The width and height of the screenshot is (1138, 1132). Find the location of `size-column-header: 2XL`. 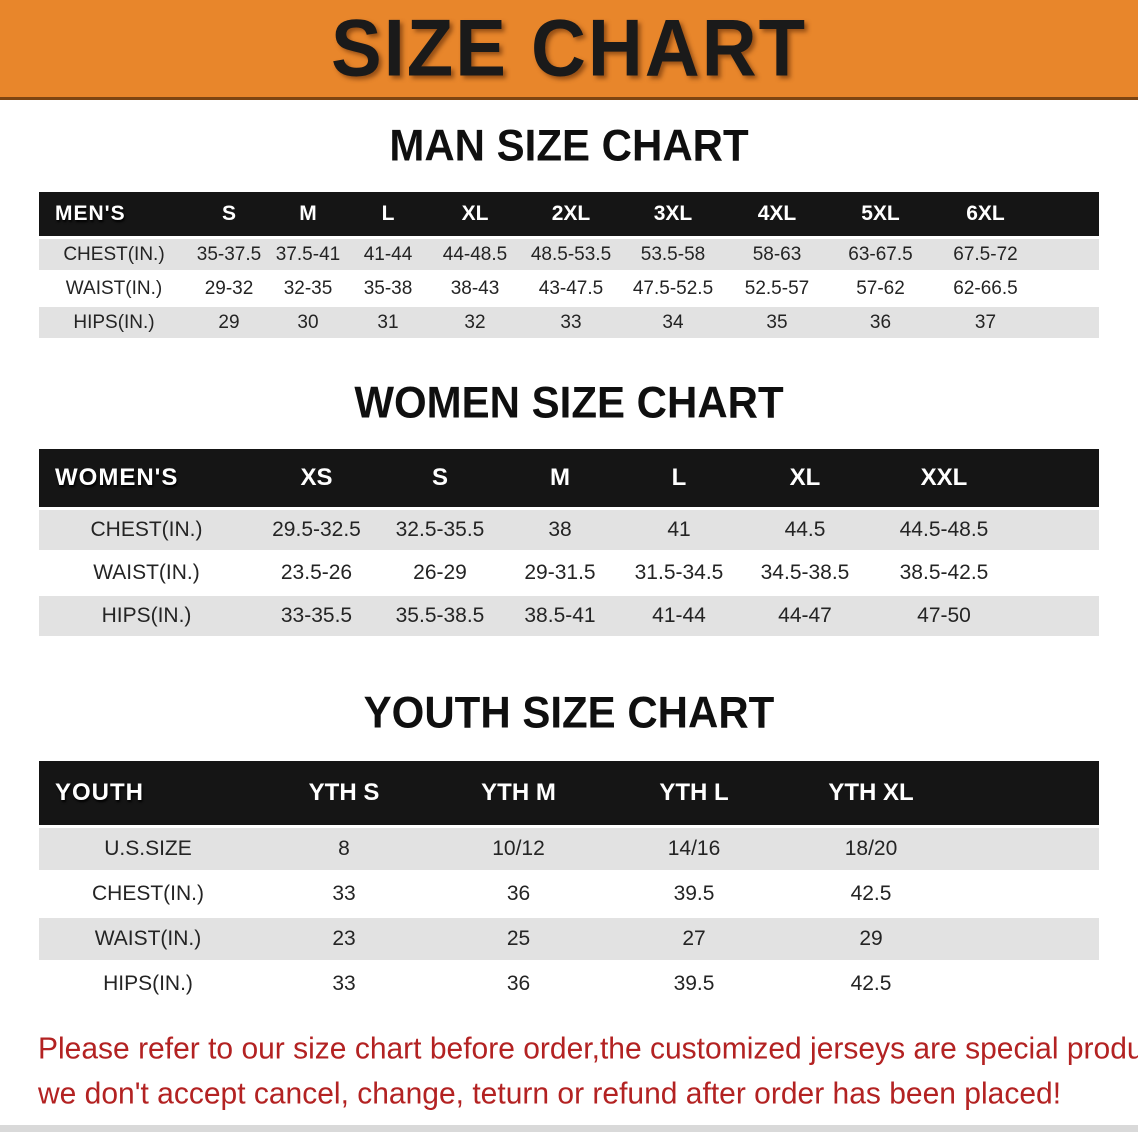

size-column-header: 2XL is located at coordinates (571, 214).